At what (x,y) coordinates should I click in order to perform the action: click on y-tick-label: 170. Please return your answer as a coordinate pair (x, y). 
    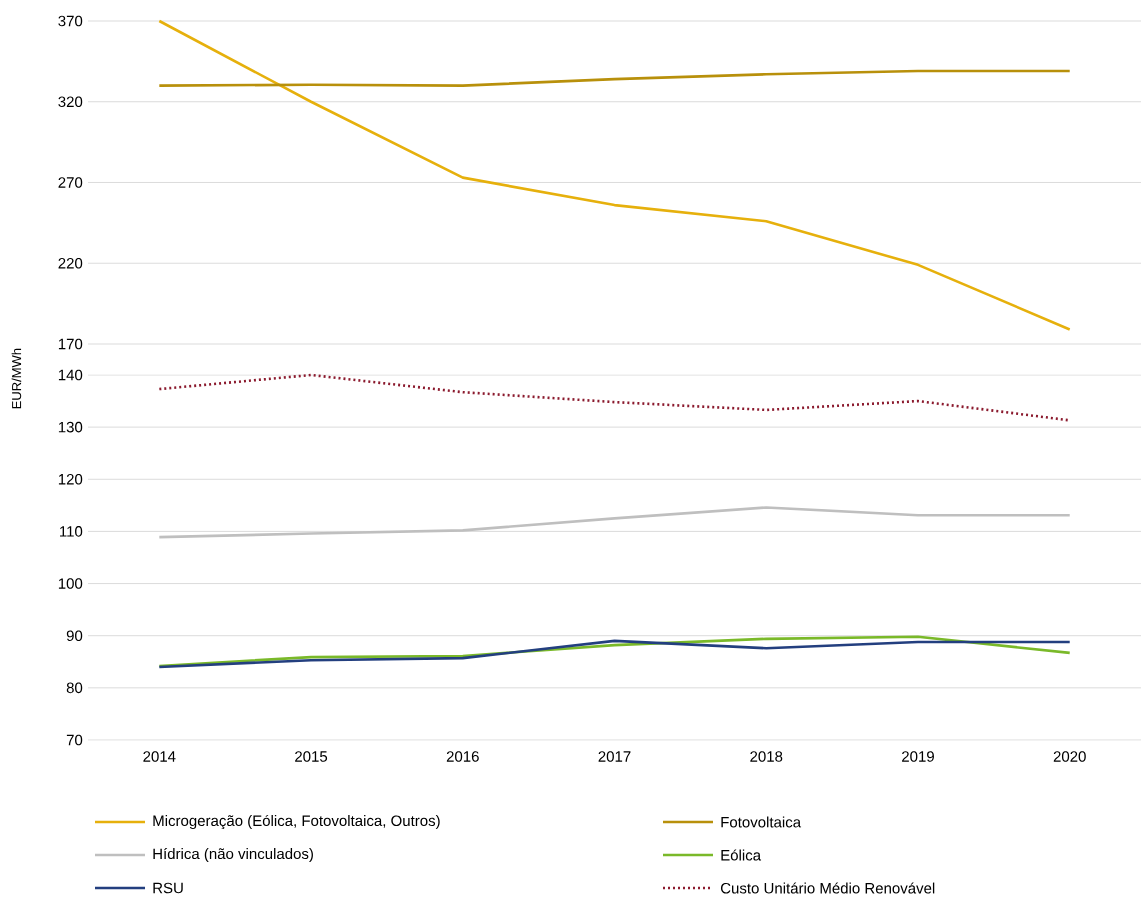
    Looking at the image, I should click on (70, 344).